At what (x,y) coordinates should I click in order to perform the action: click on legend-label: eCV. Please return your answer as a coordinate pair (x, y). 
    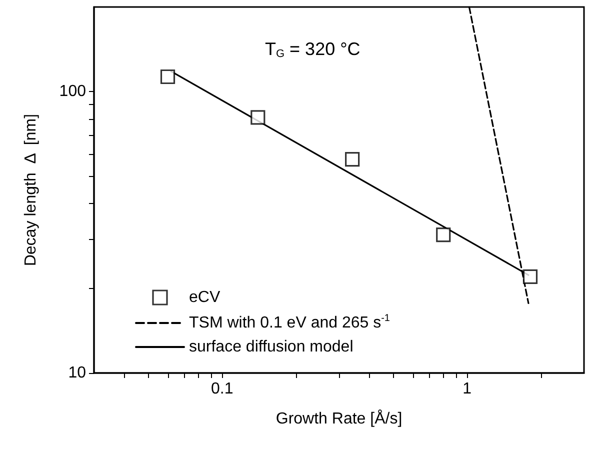
    Looking at the image, I should click on (204, 297).